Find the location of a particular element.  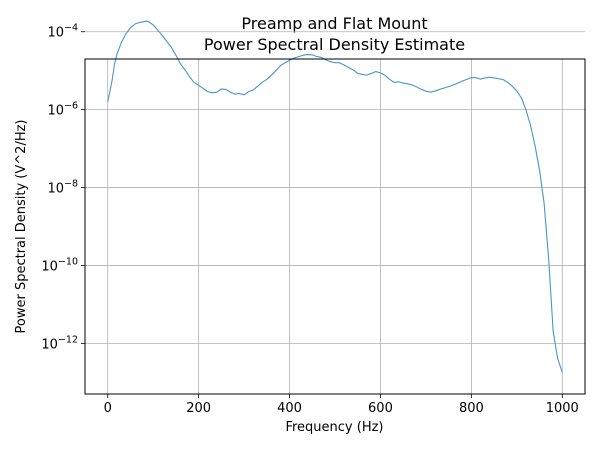

y-tick-label: 10⁻¹² is located at coordinates (59, 343).